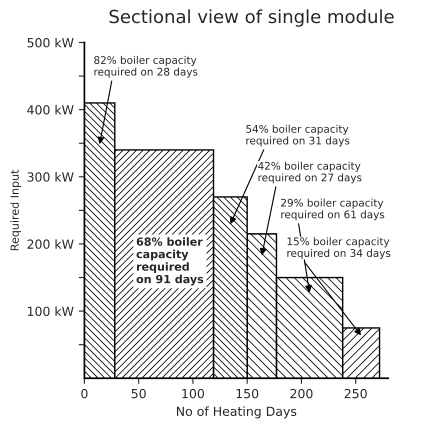  Describe the element at coordinates (51, 43) in the screenshot. I see `y-tick-label: 500 kW` at that location.